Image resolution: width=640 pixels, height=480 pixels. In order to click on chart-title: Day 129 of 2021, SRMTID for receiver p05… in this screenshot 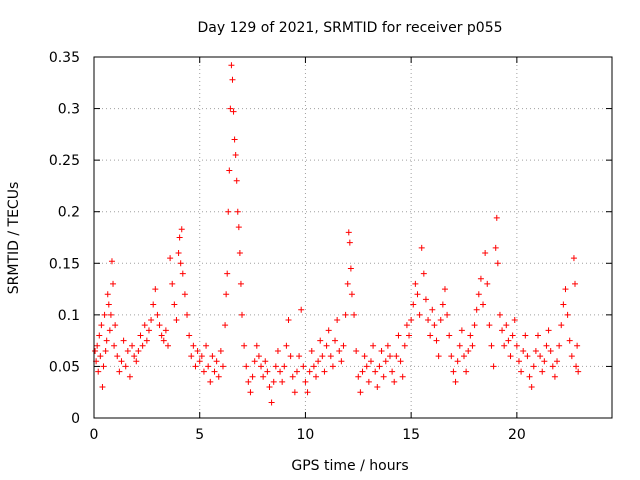, I will do `click(349, 28)`.